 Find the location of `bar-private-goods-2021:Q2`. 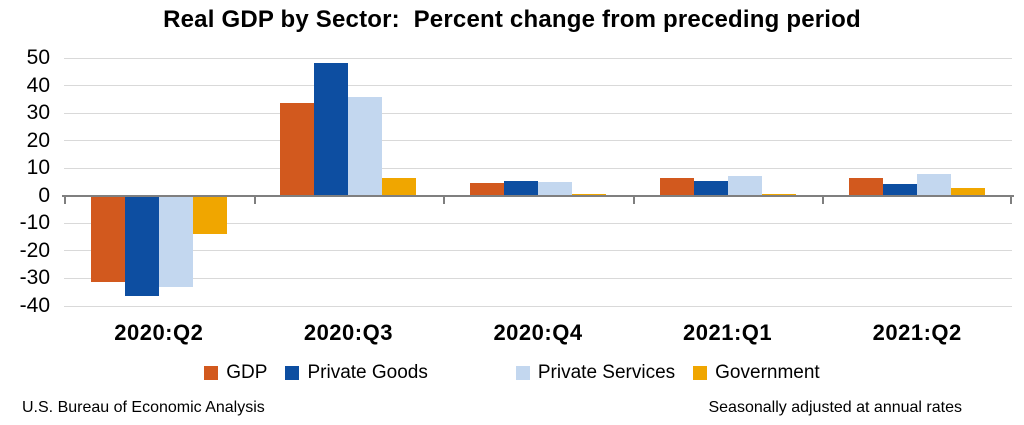

bar-private-goods-2021:Q2 is located at coordinates (900, 189).